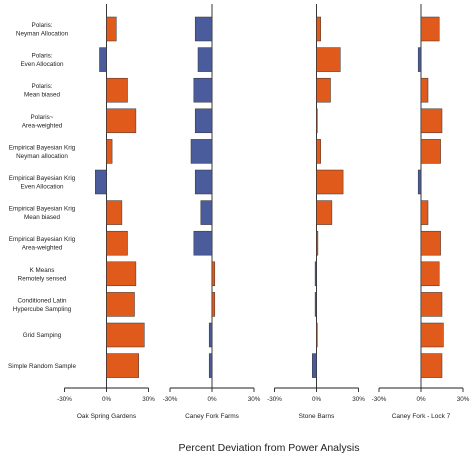 This screenshot has width=474, height=463. What do you see at coordinates (42, 152) in the screenshot?
I see `category-label: Empirical Bayesian Krig Neyman allocation` at bounding box center [42, 152].